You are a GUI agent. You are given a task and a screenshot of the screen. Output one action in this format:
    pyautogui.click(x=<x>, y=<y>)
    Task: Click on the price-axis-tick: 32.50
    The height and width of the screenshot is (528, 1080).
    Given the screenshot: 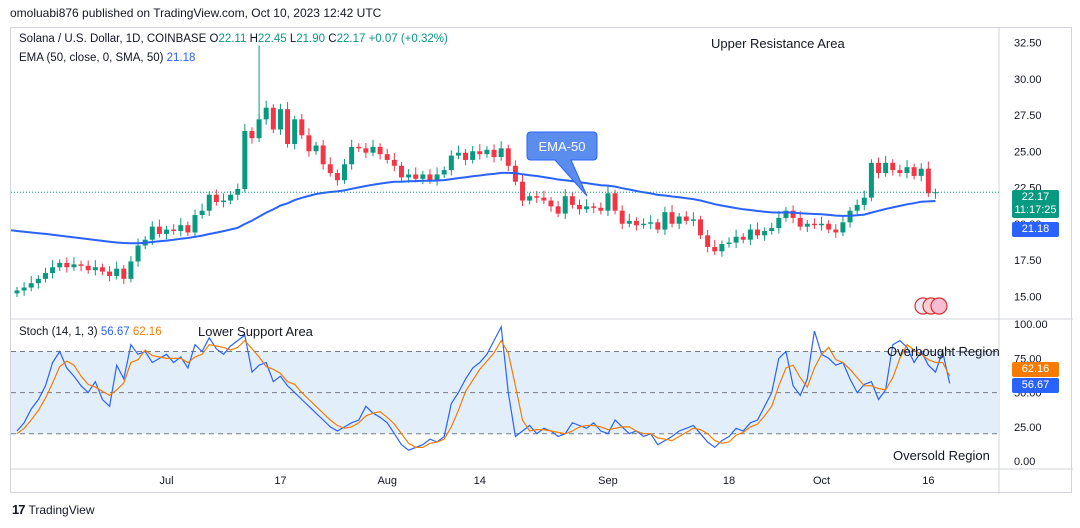 What is the action you would take?
    pyautogui.click(x=1028, y=44)
    